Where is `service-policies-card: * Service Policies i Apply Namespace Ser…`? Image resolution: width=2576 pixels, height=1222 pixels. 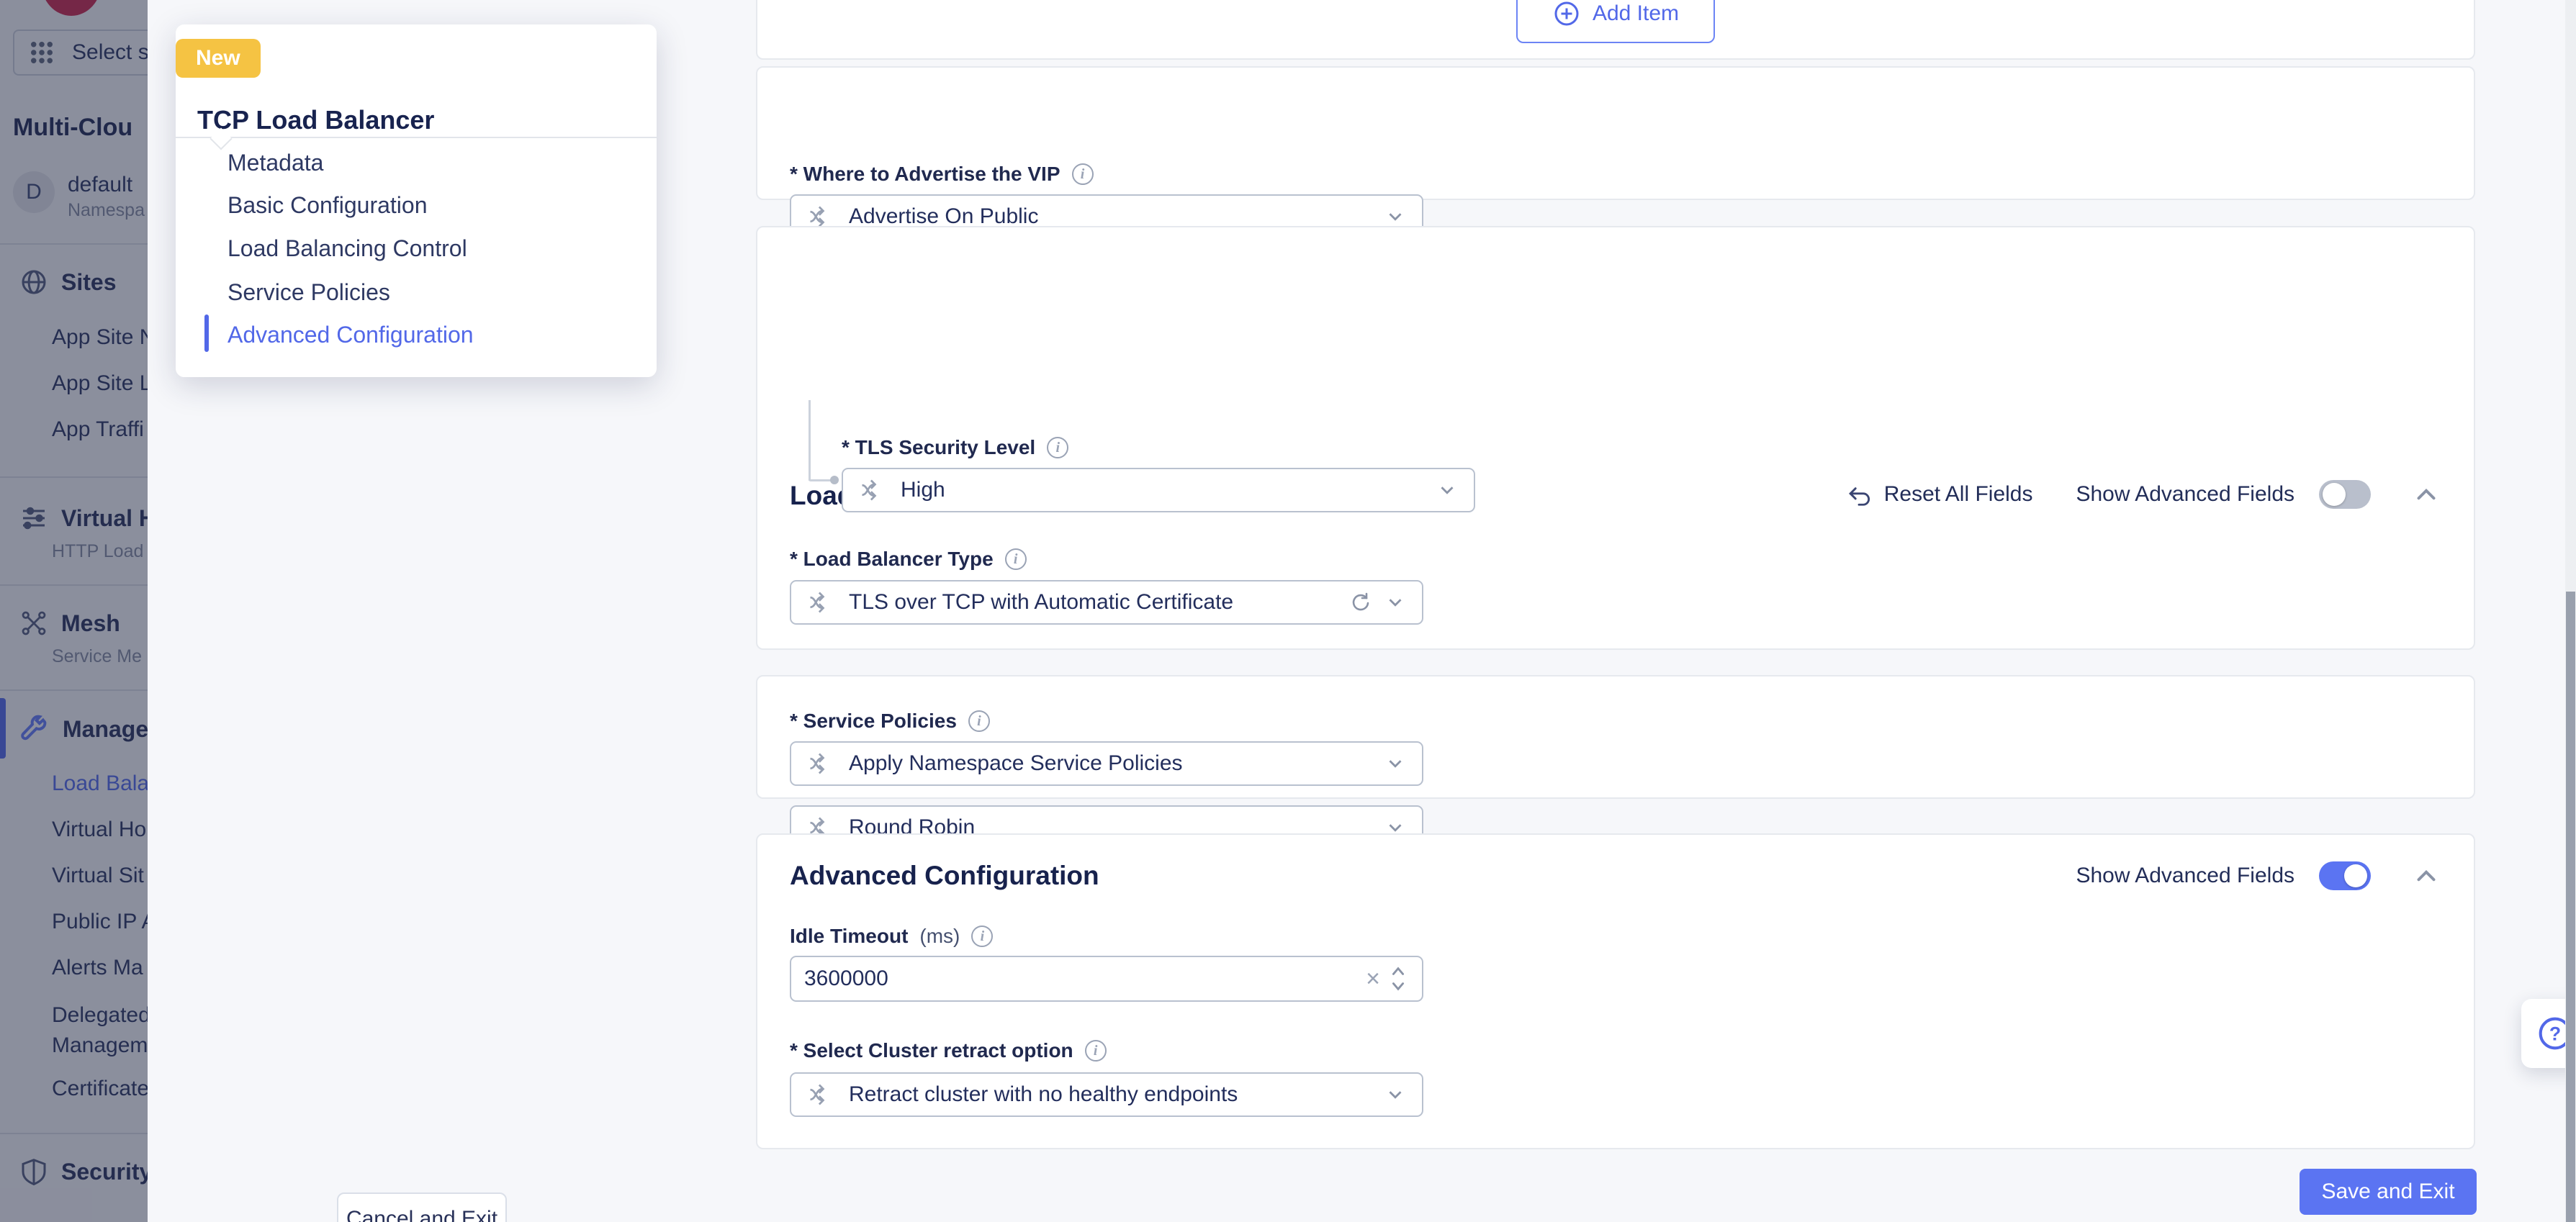
service-policies-card: * Service Policies i Apply Namespace Ser… is located at coordinates (1615, 737).